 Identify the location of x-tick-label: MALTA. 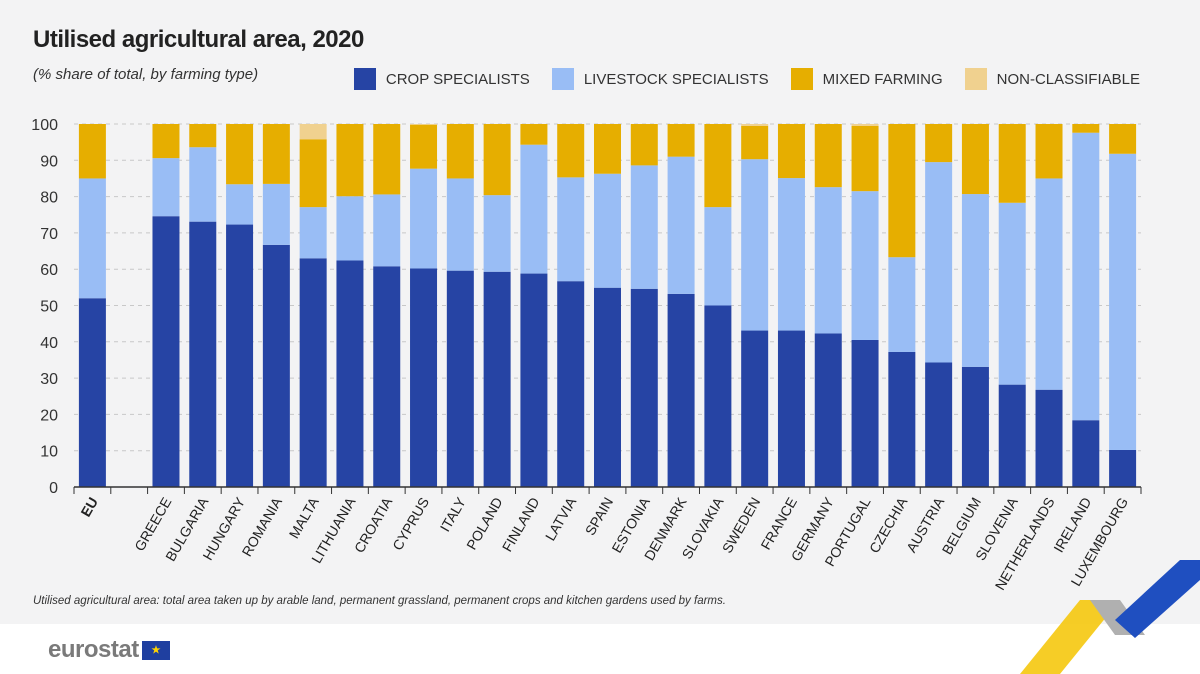
(304, 517).